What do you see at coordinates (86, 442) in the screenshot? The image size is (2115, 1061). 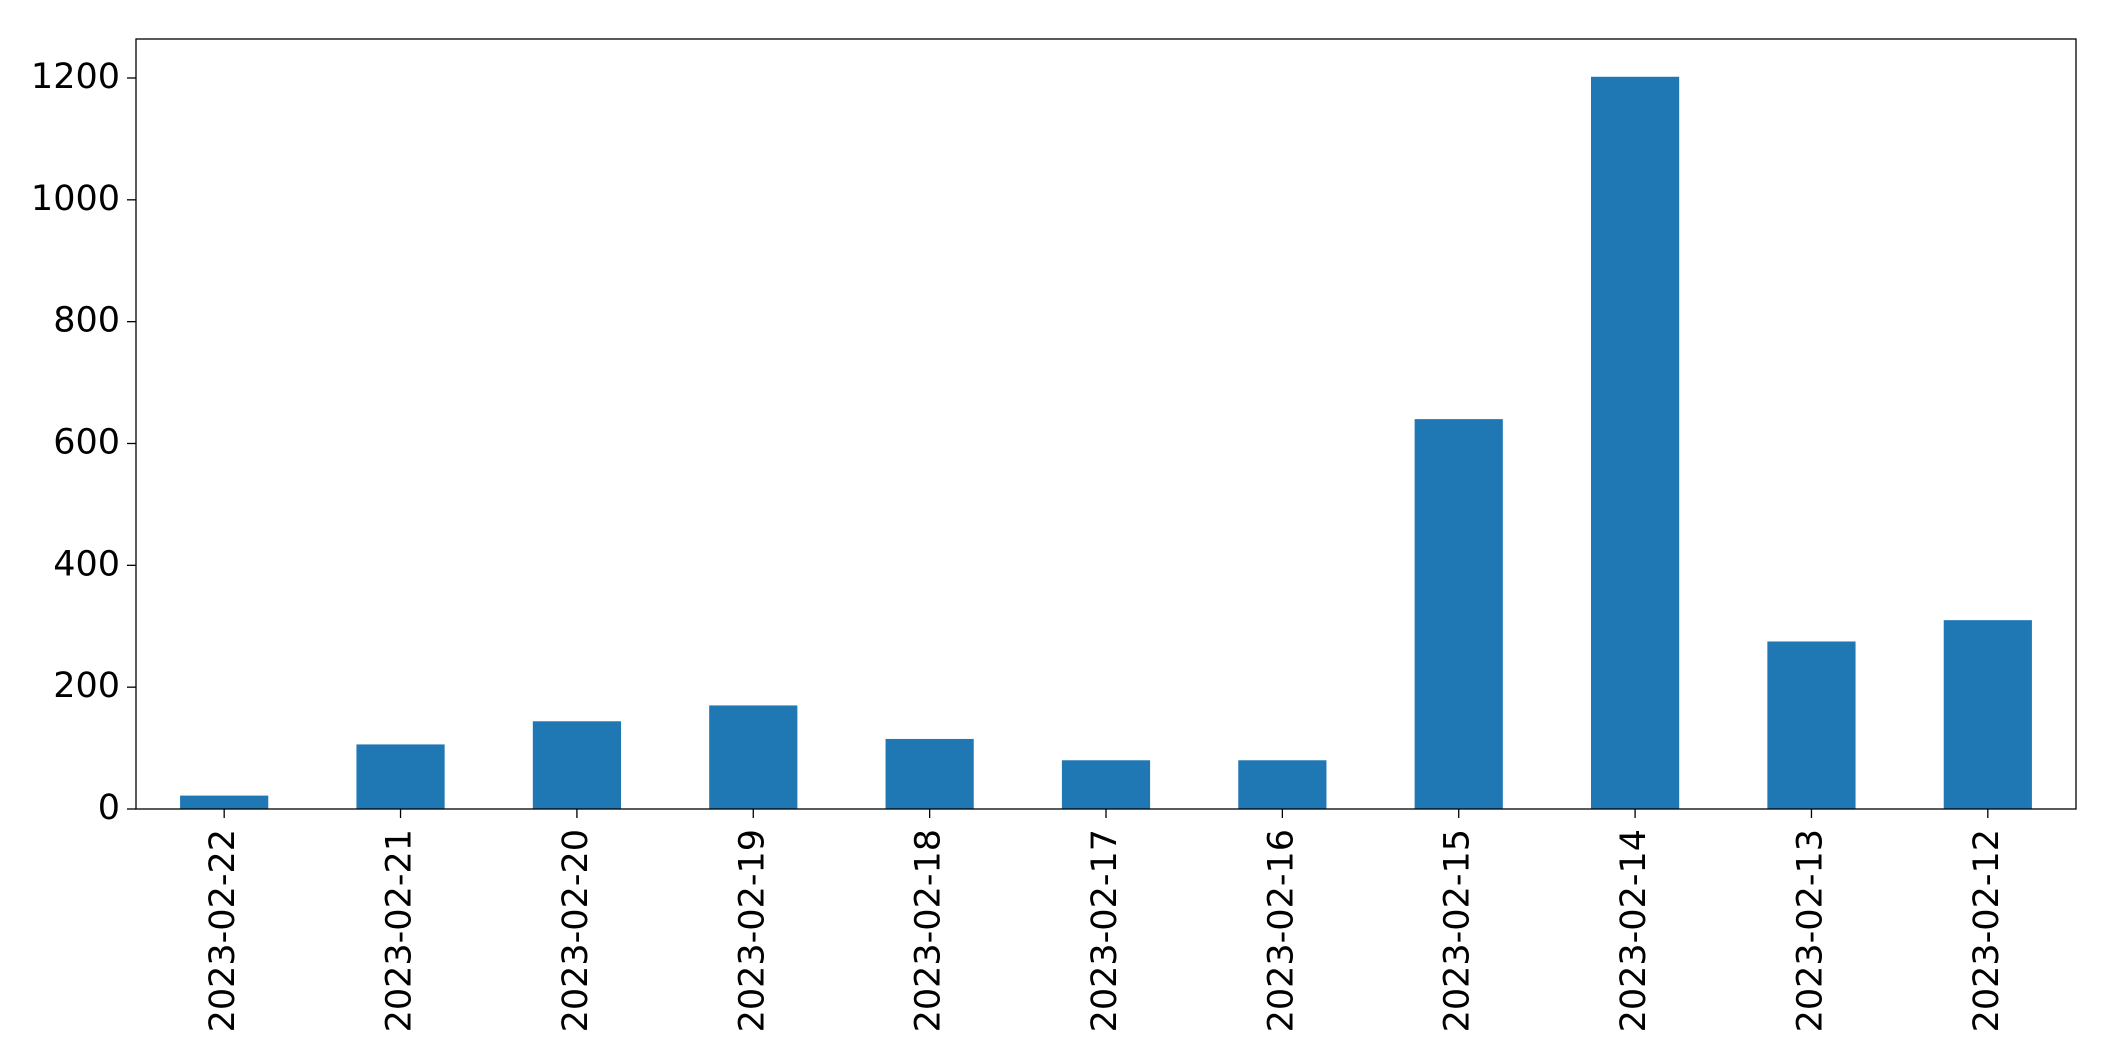 I see `y-tick-label: 600` at bounding box center [86, 442].